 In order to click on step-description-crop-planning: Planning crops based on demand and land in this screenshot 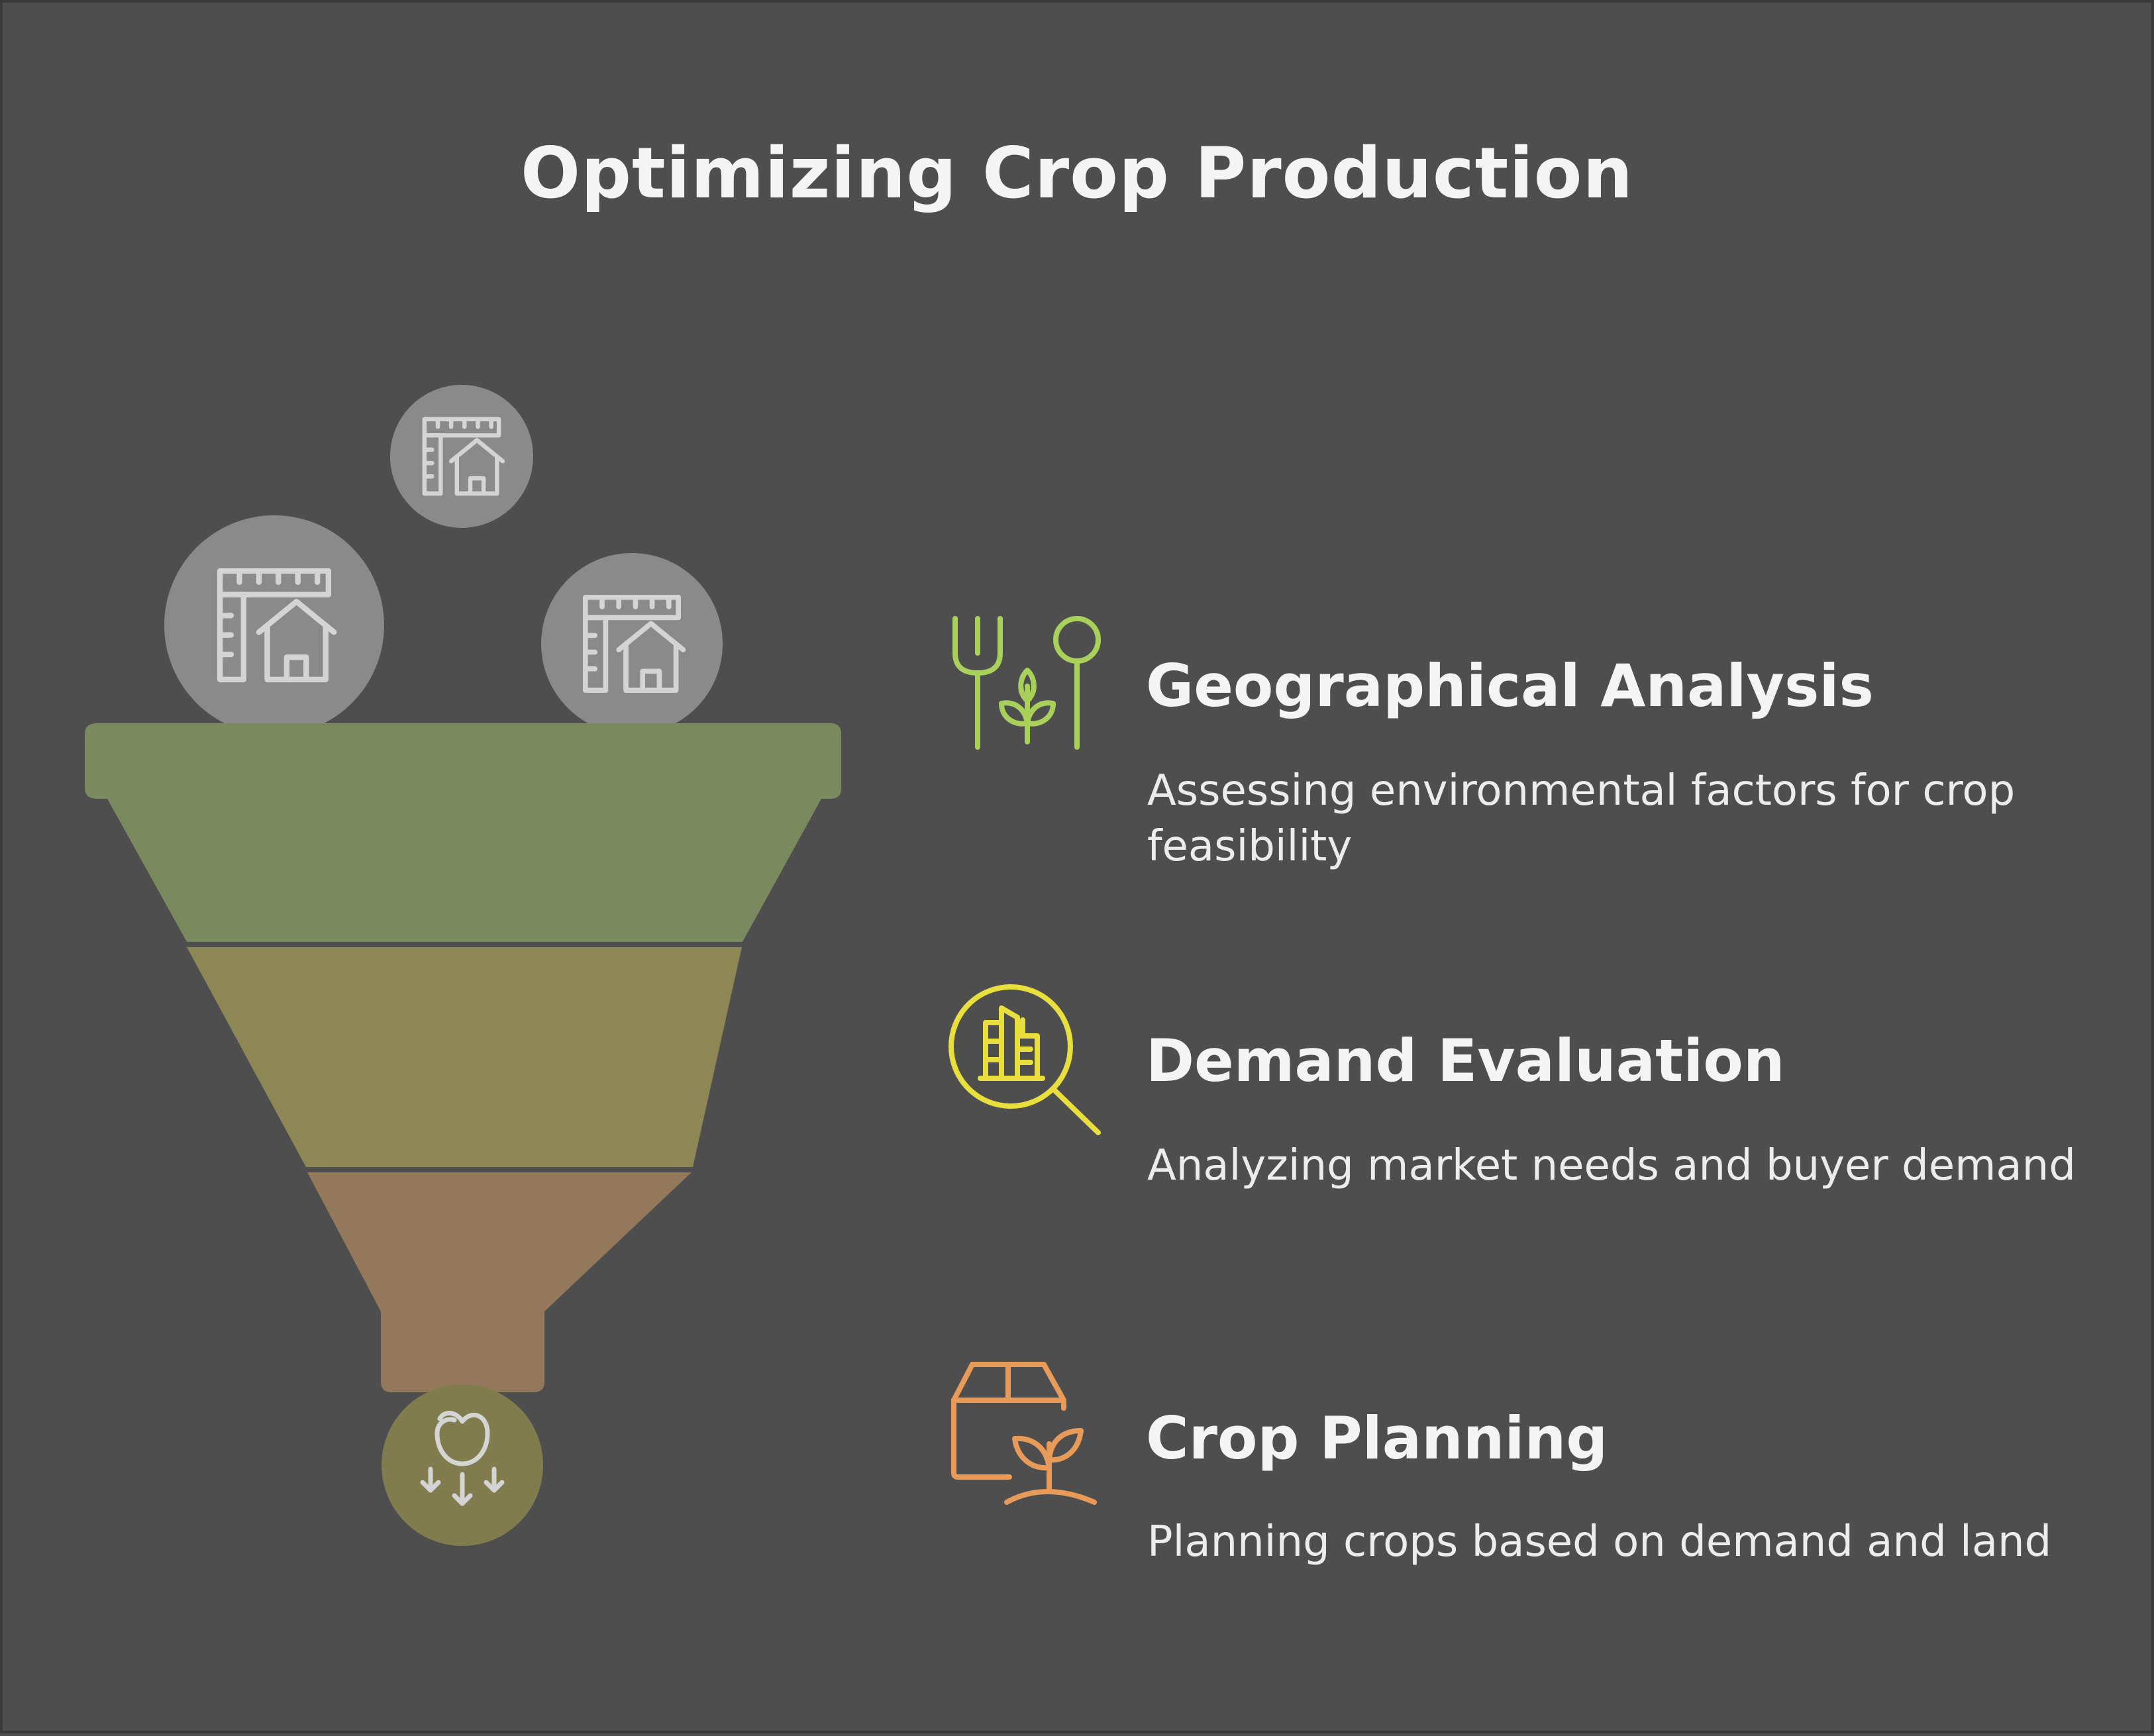, I will do `click(1600, 1541)`.